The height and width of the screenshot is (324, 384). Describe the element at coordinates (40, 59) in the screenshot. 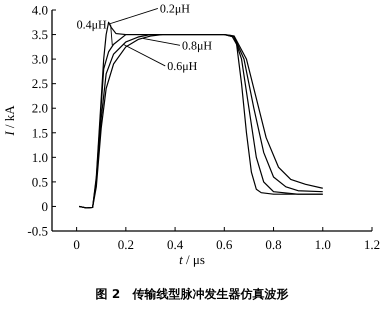

I see `y-tick-label: 3.0` at that location.